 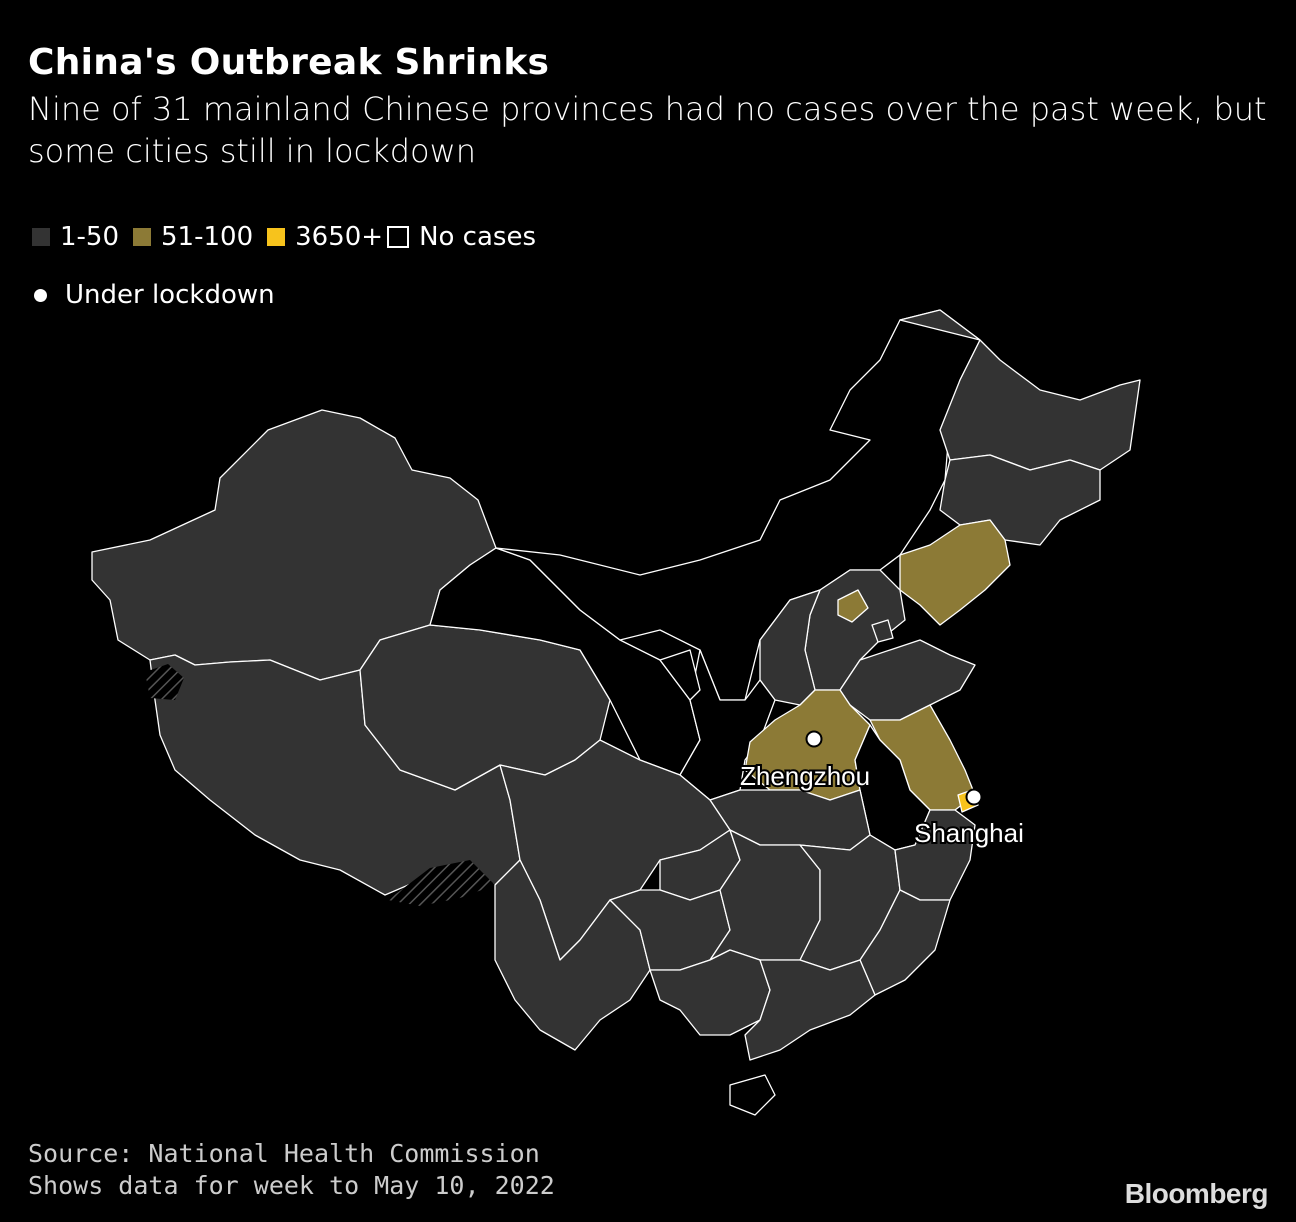 What do you see at coordinates (170, 295) in the screenshot?
I see `legend-lockdown-label: Under lockdown` at bounding box center [170, 295].